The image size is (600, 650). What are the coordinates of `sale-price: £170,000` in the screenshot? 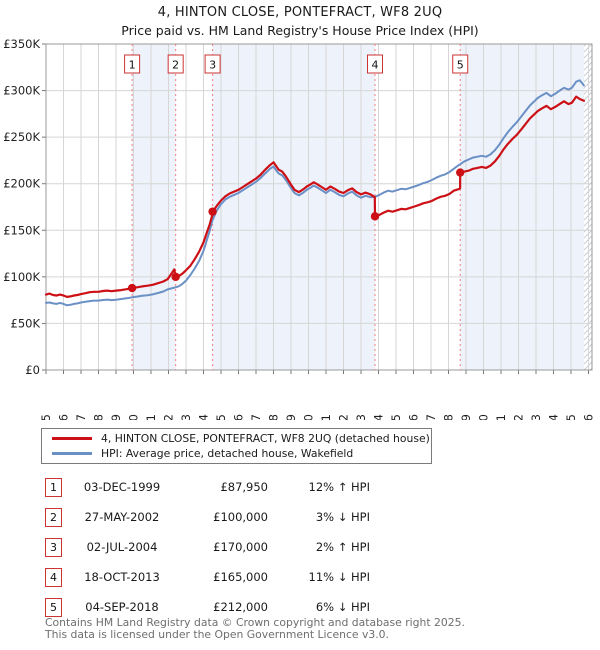 It's located at (240, 547).